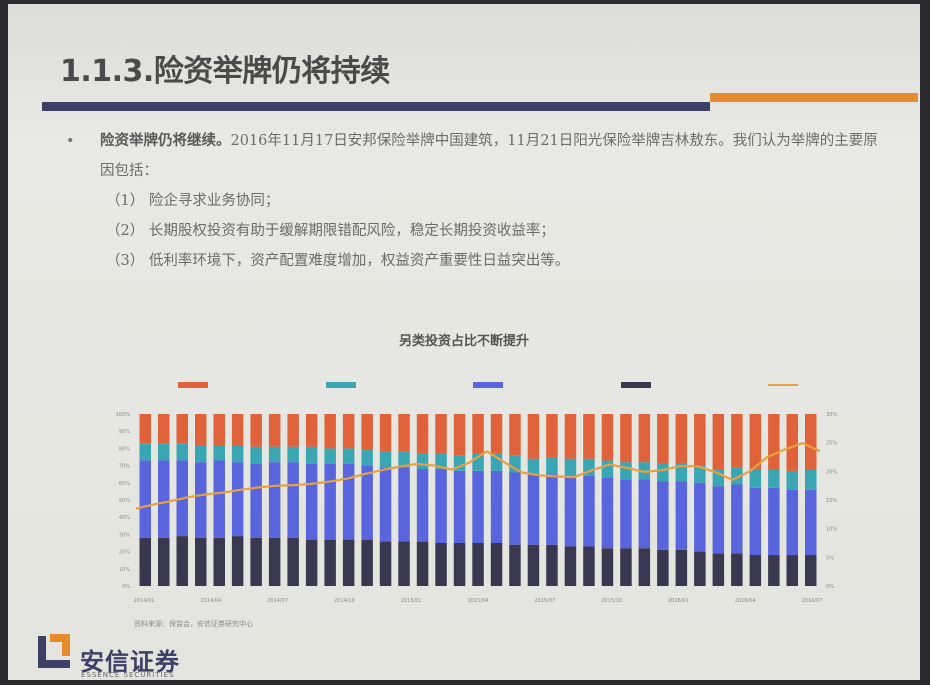  What do you see at coordinates (488, 385) in the screenshot?
I see `legend-item-blue` at bounding box center [488, 385].